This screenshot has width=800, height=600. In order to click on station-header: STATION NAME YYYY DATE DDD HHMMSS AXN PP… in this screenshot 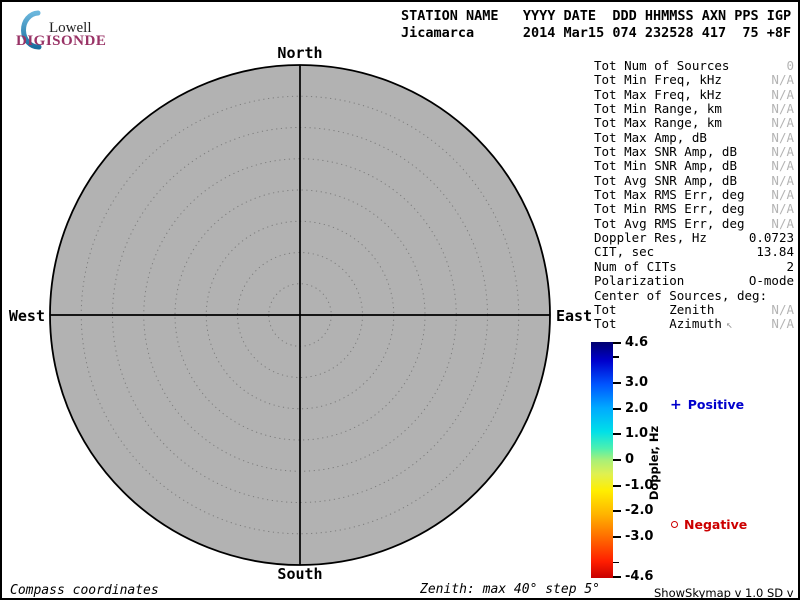, I will do `click(596, 25)`.